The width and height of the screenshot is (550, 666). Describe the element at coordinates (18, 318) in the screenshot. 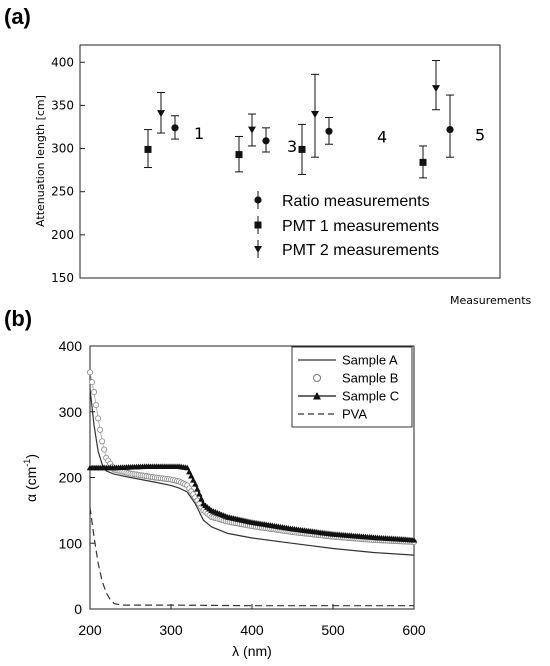

I see `panel-label-b: (b)` at that location.